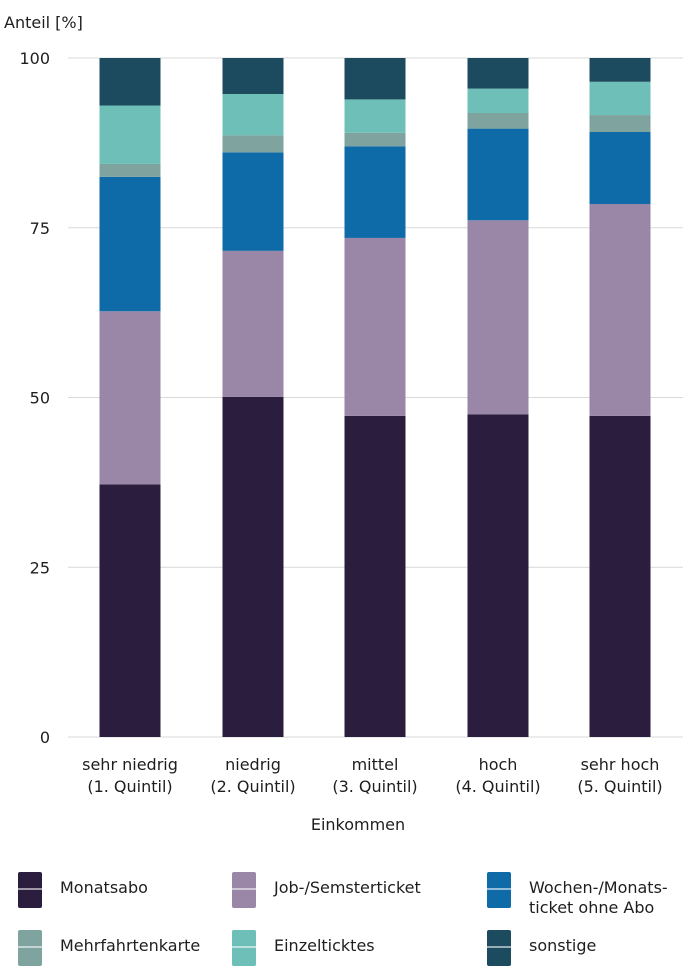  I want to click on legend-item: Mehrfahrtenkarte, so click(109, 948).